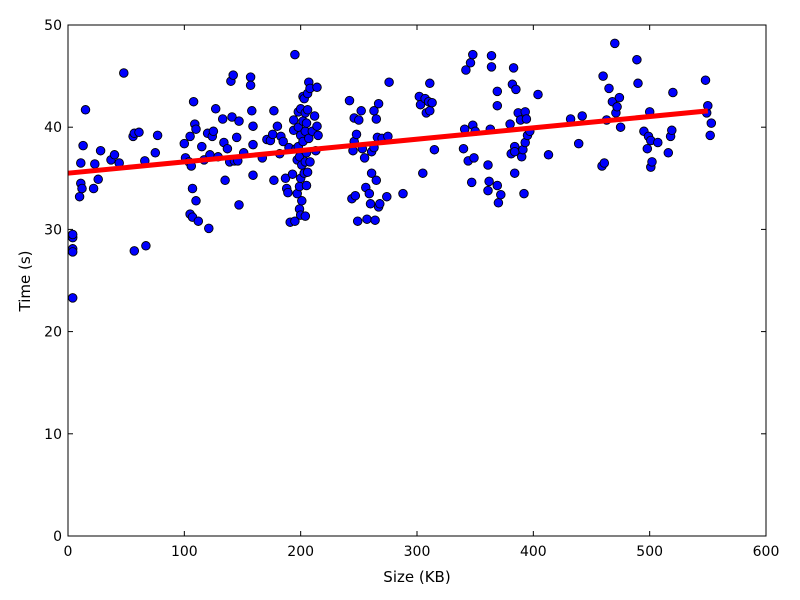  What do you see at coordinates (184, 552) in the screenshot?
I see `x-tick-label: 100` at bounding box center [184, 552].